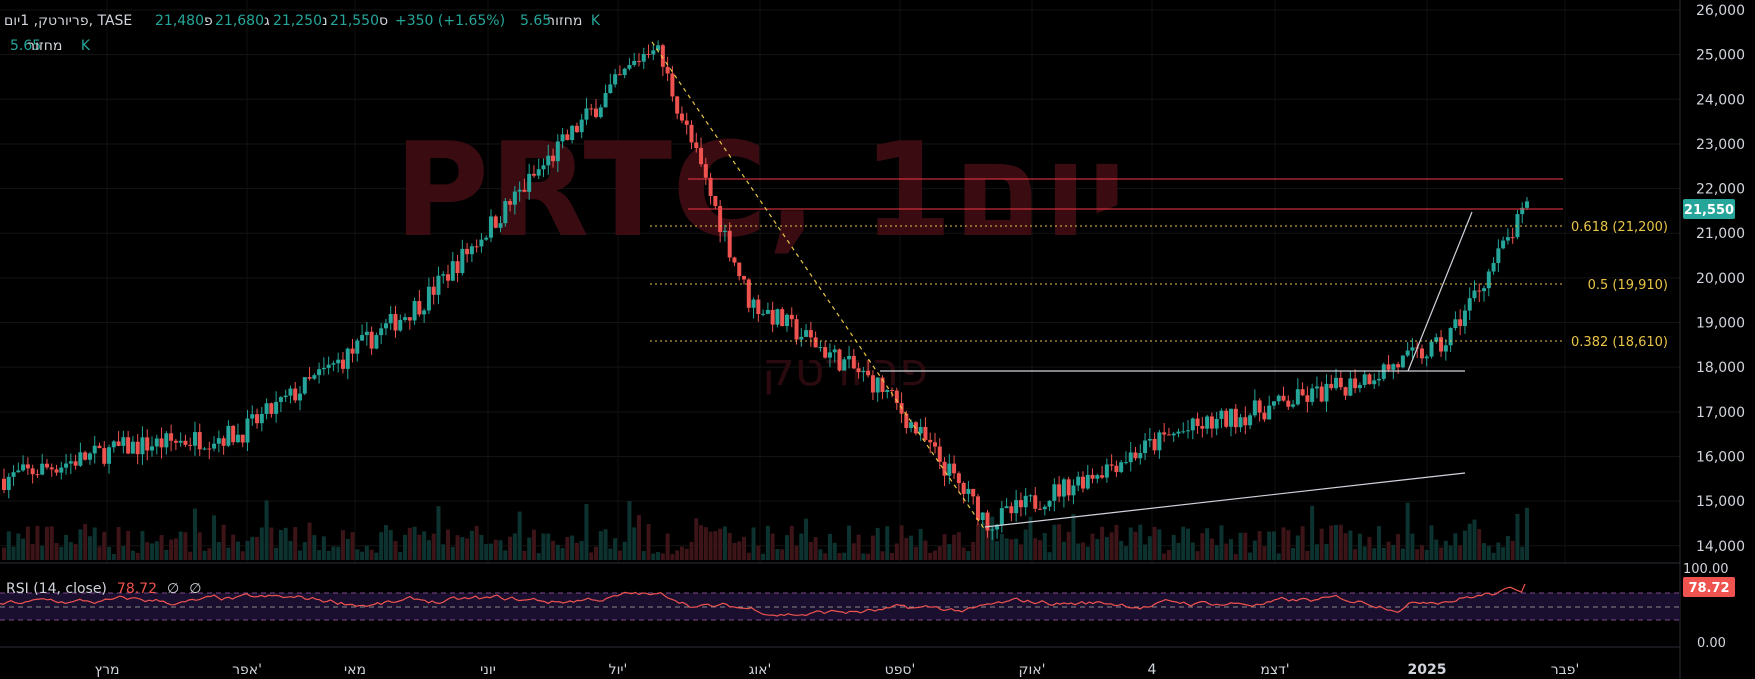 The height and width of the screenshot is (679, 1755). What do you see at coordinates (1440, 291) in the screenshot?
I see `breakout-line` at bounding box center [1440, 291].